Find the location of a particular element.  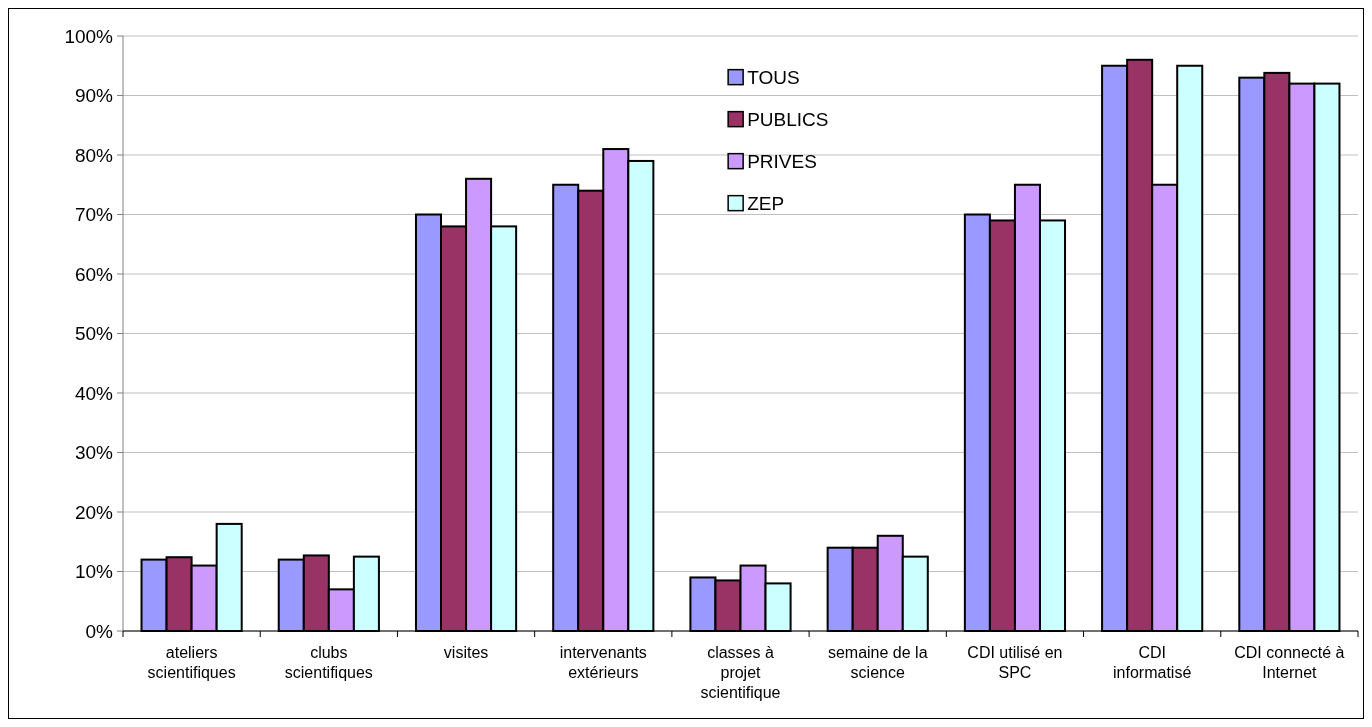

x-tick-label: CDI connecté à Internet is located at coordinates (1289, 662).